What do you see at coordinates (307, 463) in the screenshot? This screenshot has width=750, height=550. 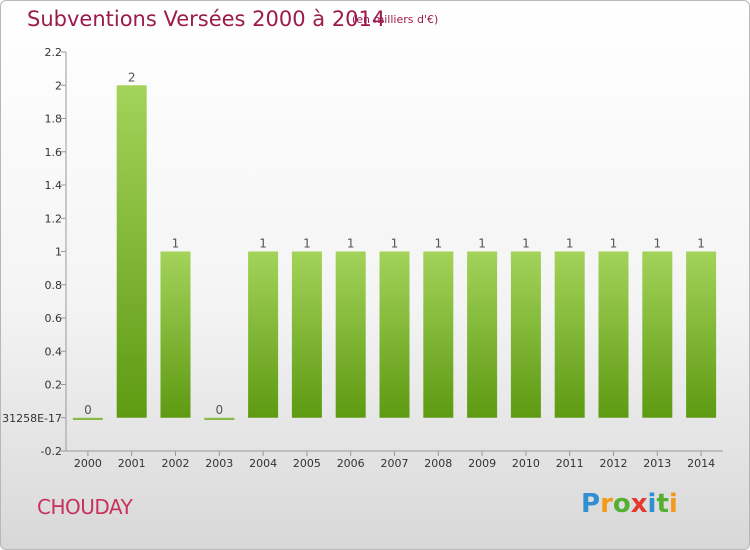 I see `x-tick-label: 2005` at bounding box center [307, 463].